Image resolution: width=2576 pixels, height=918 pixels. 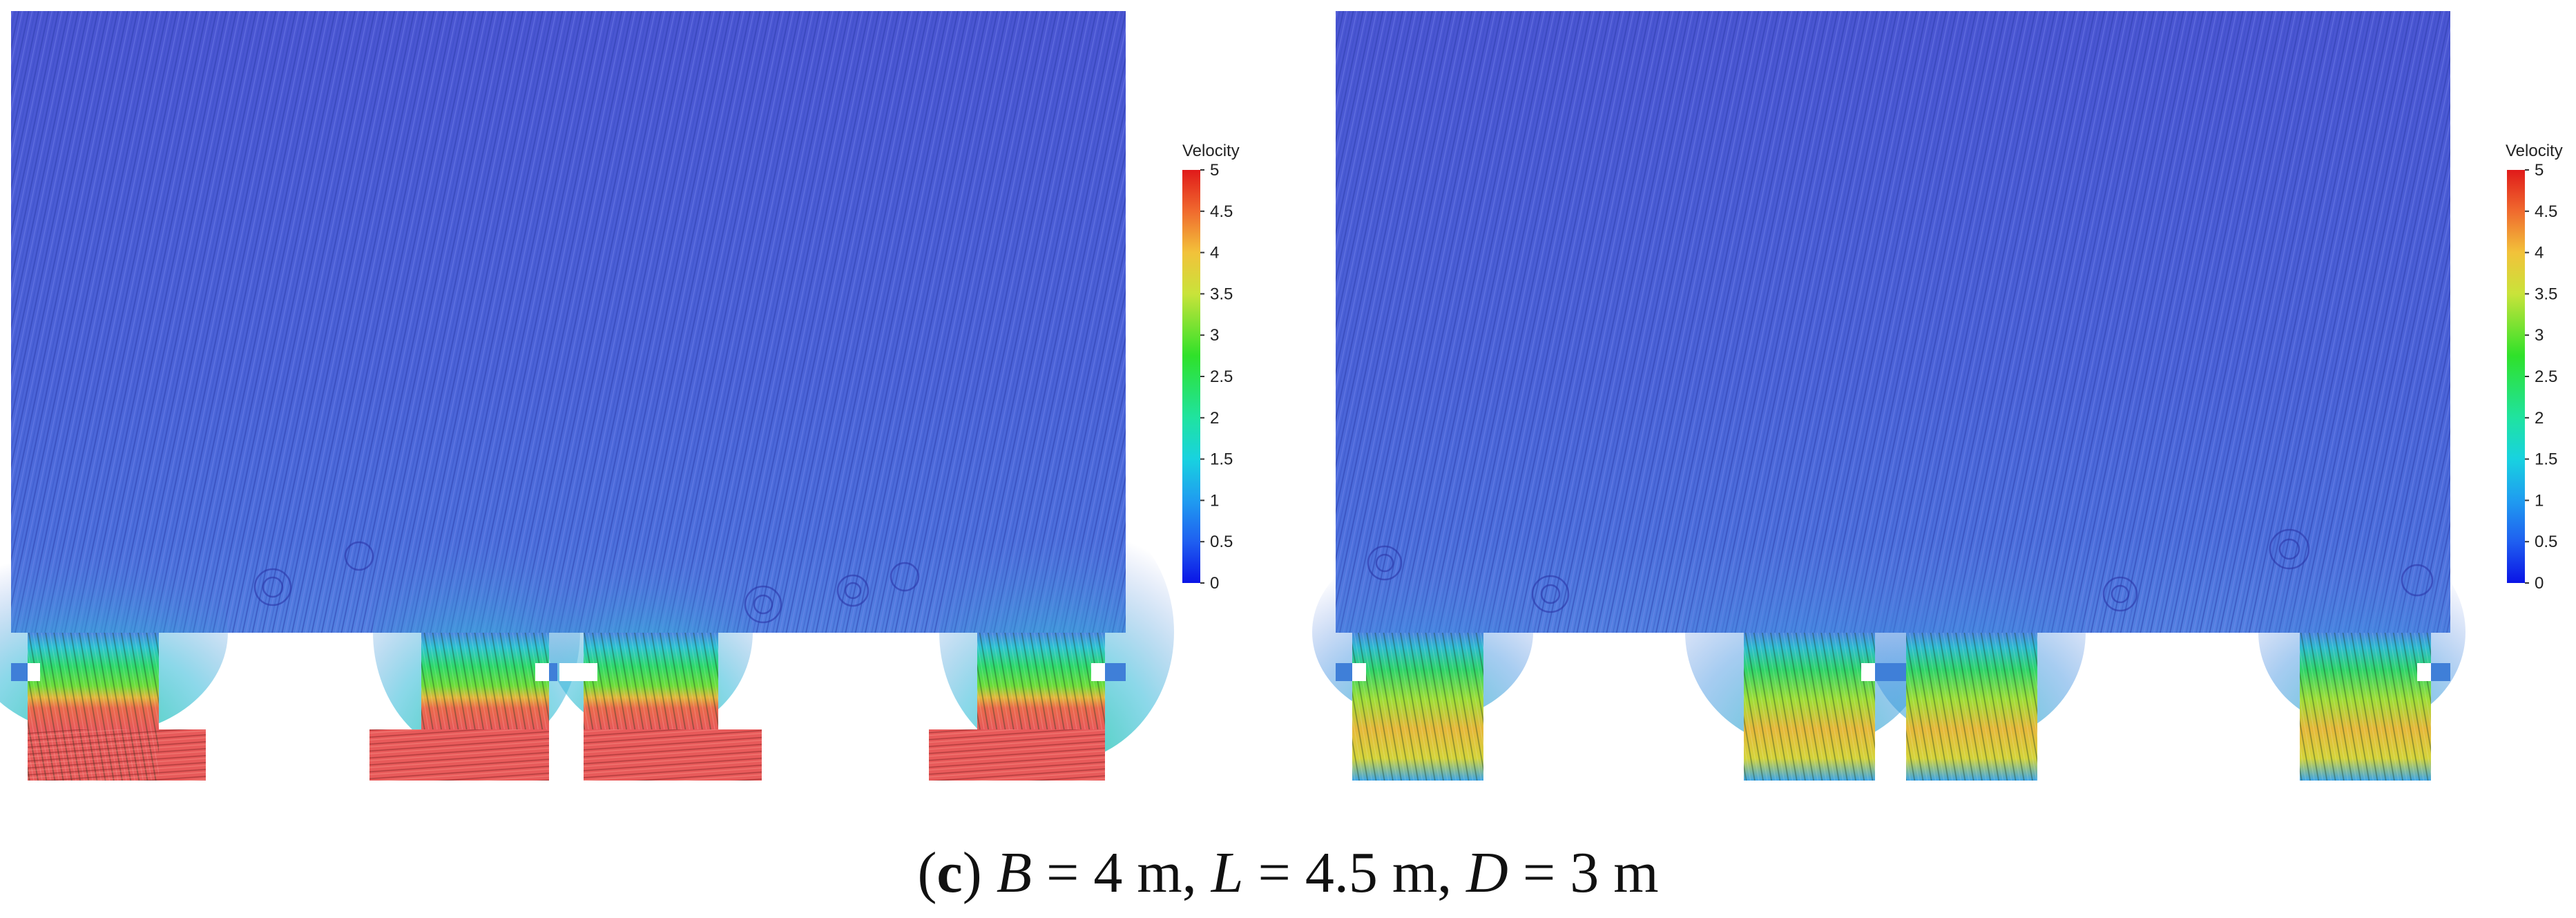 I want to click on left-colorbar-tick-label: 0.5, so click(x=1221, y=542).